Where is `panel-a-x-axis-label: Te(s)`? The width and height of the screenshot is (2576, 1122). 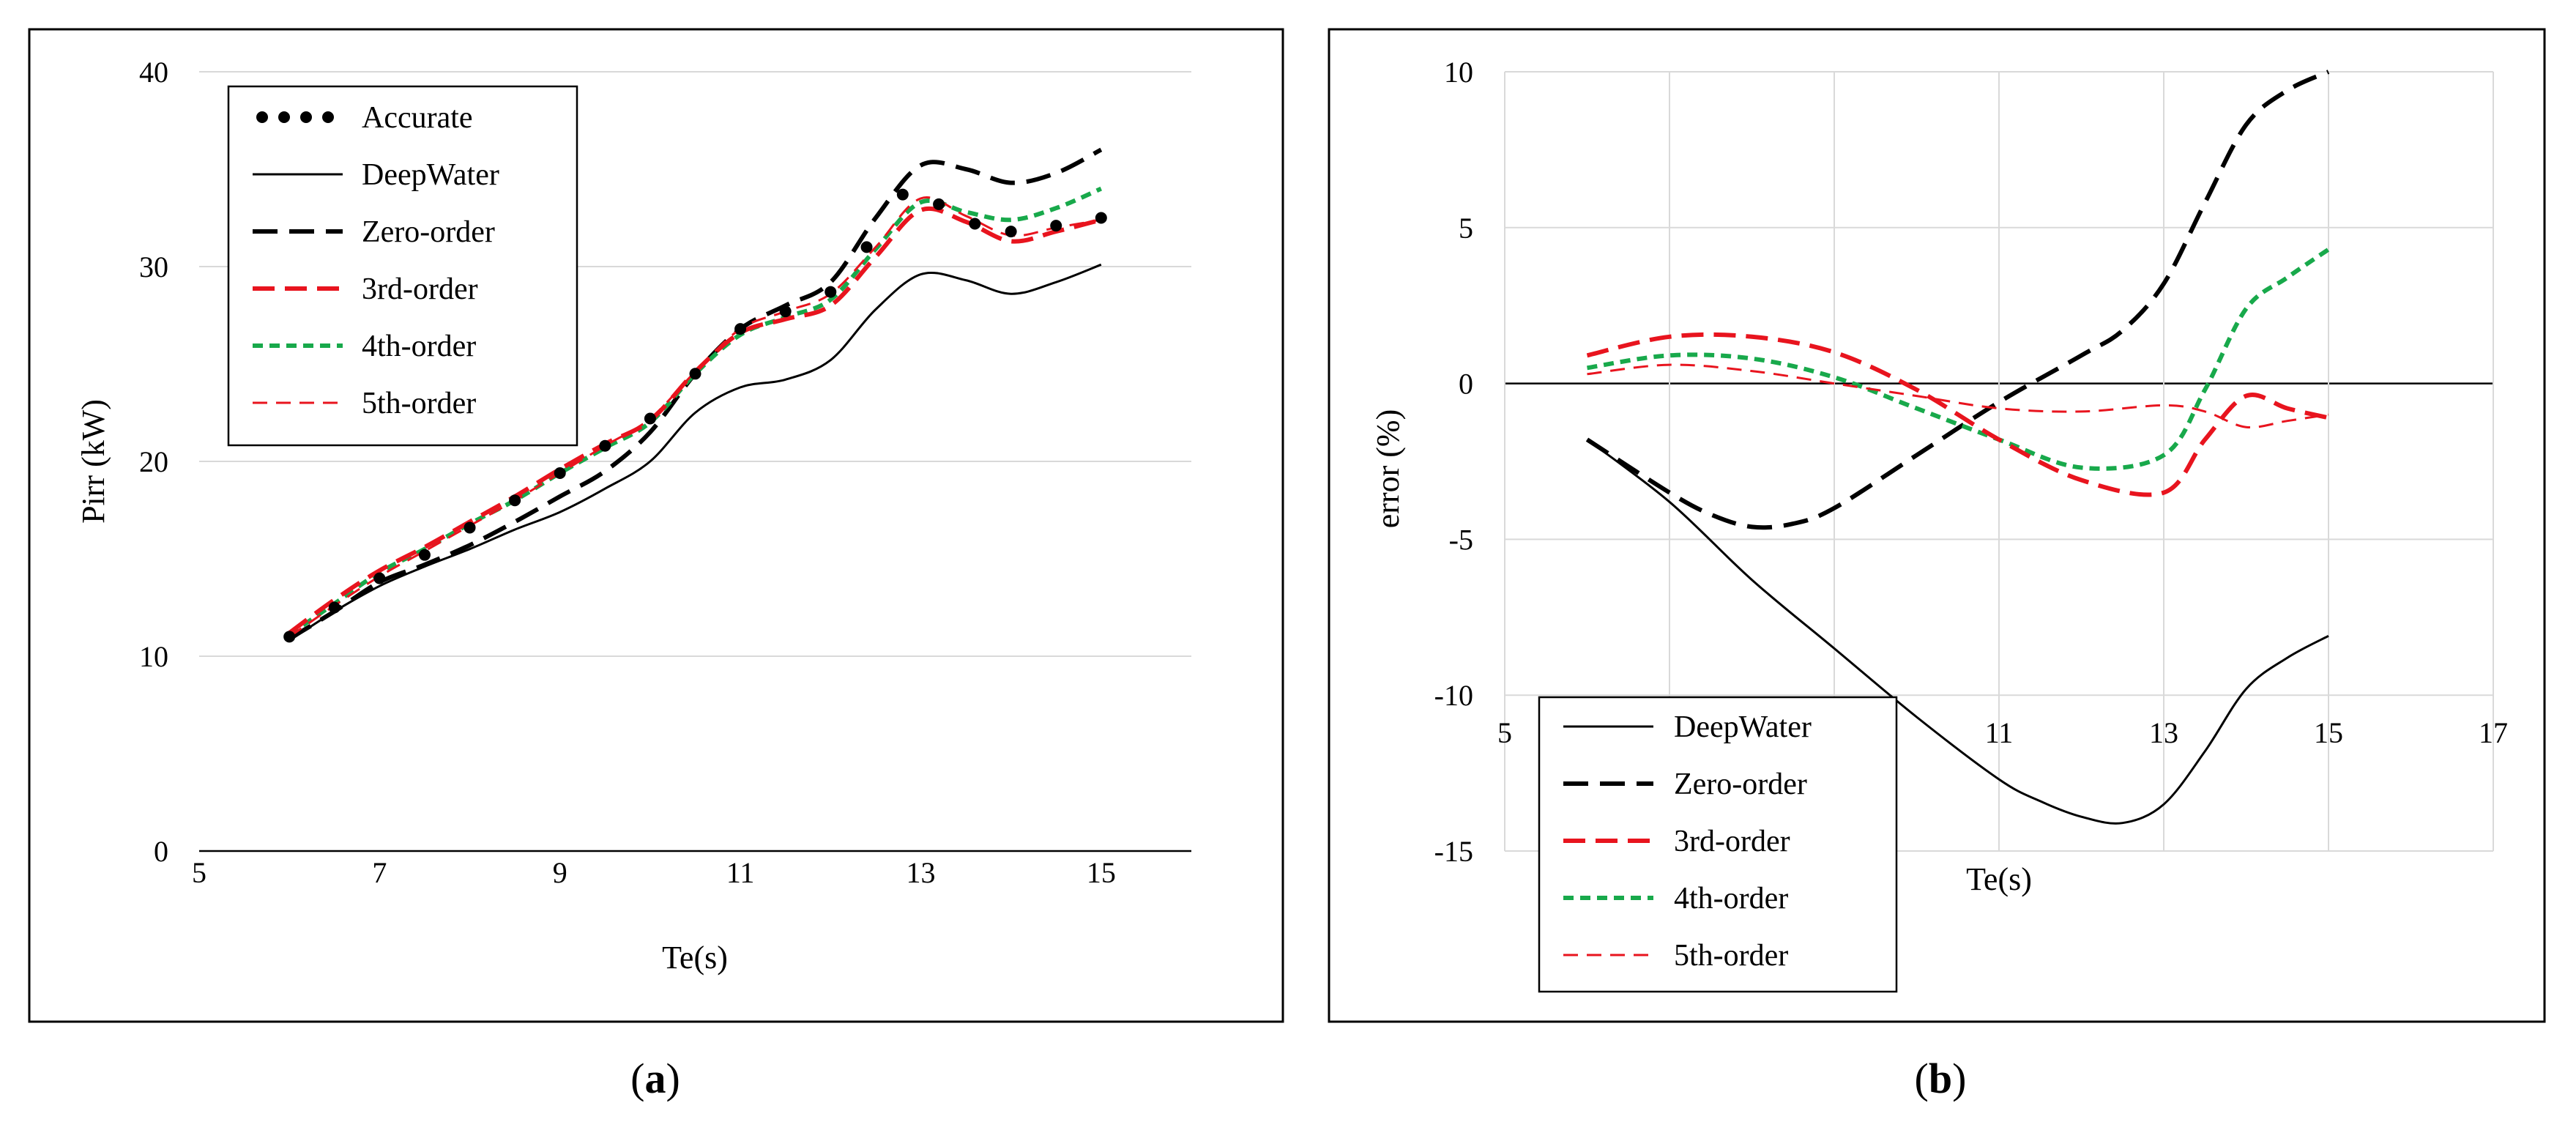 panel-a-x-axis-label: Te(s) is located at coordinates (695, 958).